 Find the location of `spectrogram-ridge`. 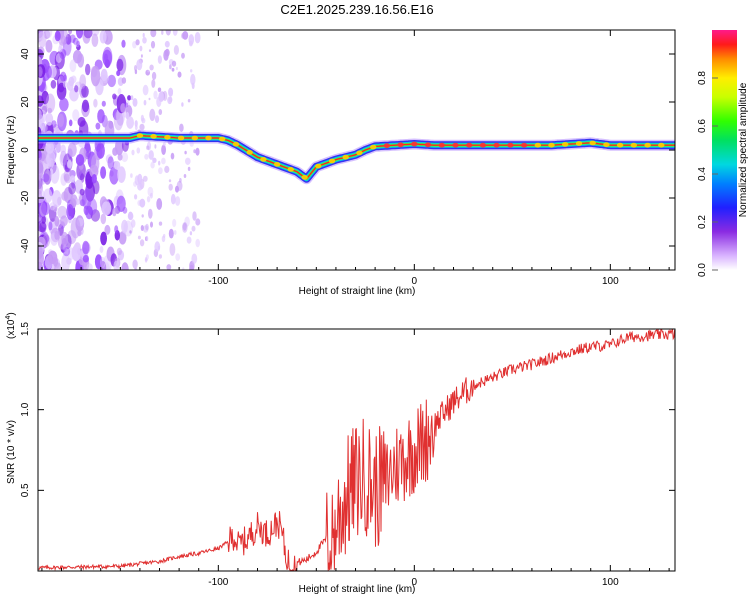

spectrogram-ridge is located at coordinates (356, 157).